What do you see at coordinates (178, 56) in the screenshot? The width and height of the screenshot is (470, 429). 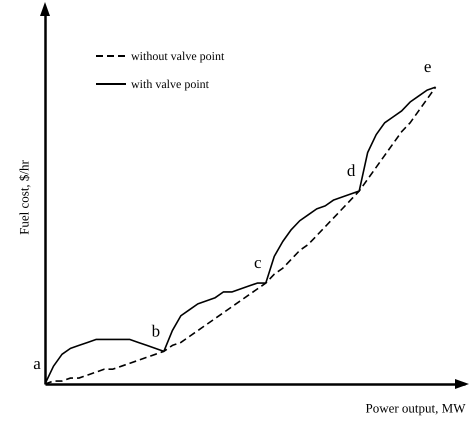 I see `legend-label: without valve point` at bounding box center [178, 56].